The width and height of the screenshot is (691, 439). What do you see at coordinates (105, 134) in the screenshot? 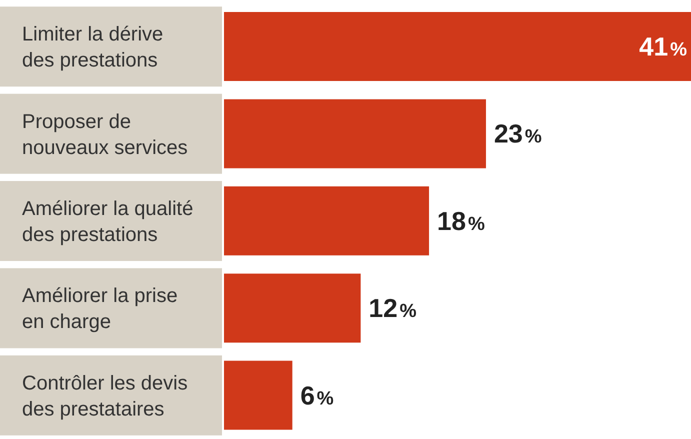
I see `y-tick-label: Proposer de nouveaux services` at bounding box center [105, 134].